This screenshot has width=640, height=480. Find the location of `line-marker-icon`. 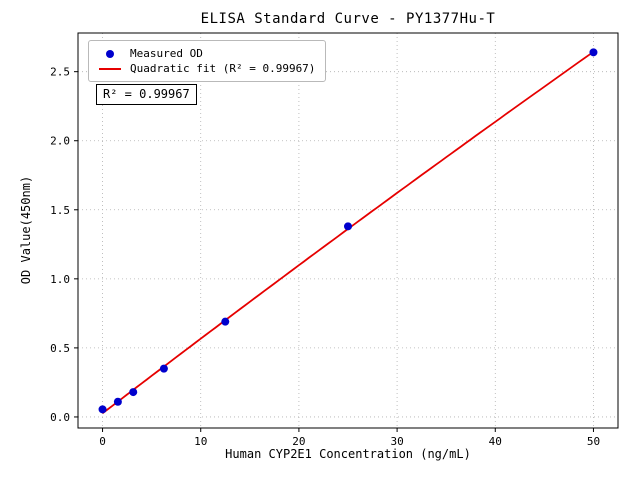

line-marker-icon is located at coordinates (110, 68).